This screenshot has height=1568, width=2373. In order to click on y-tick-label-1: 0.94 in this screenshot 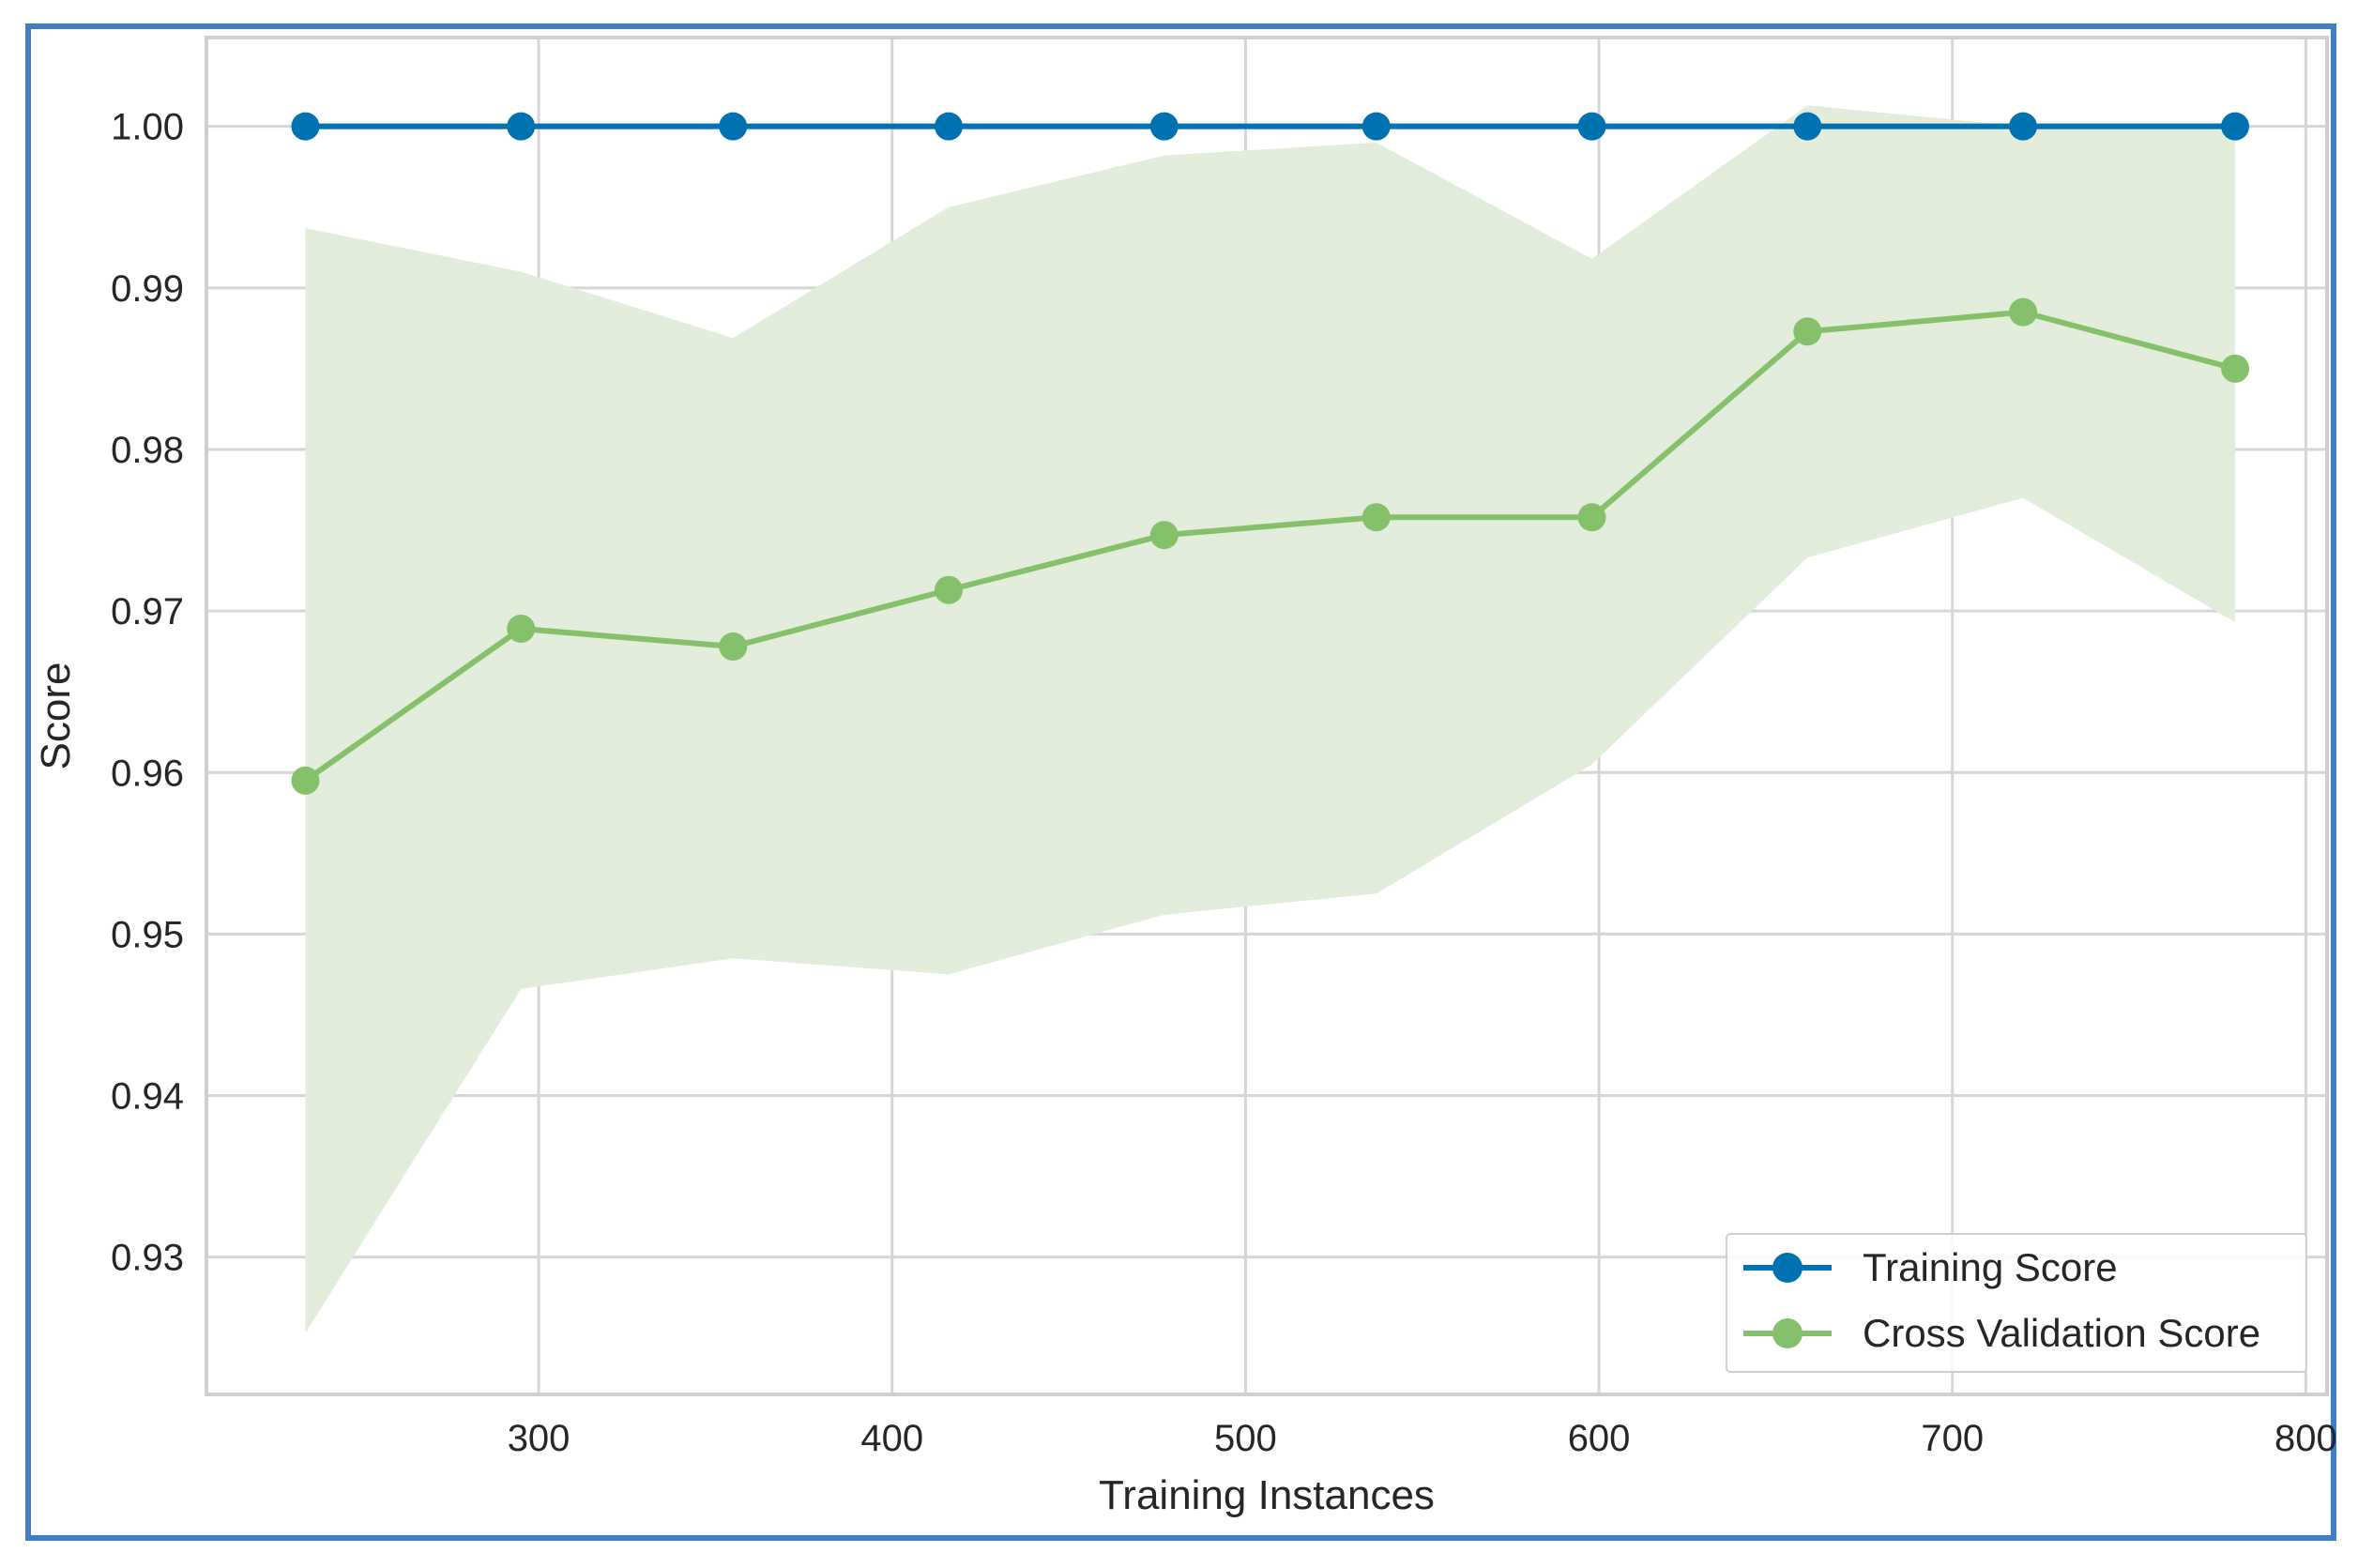, I will do `click(147, 1097)`.